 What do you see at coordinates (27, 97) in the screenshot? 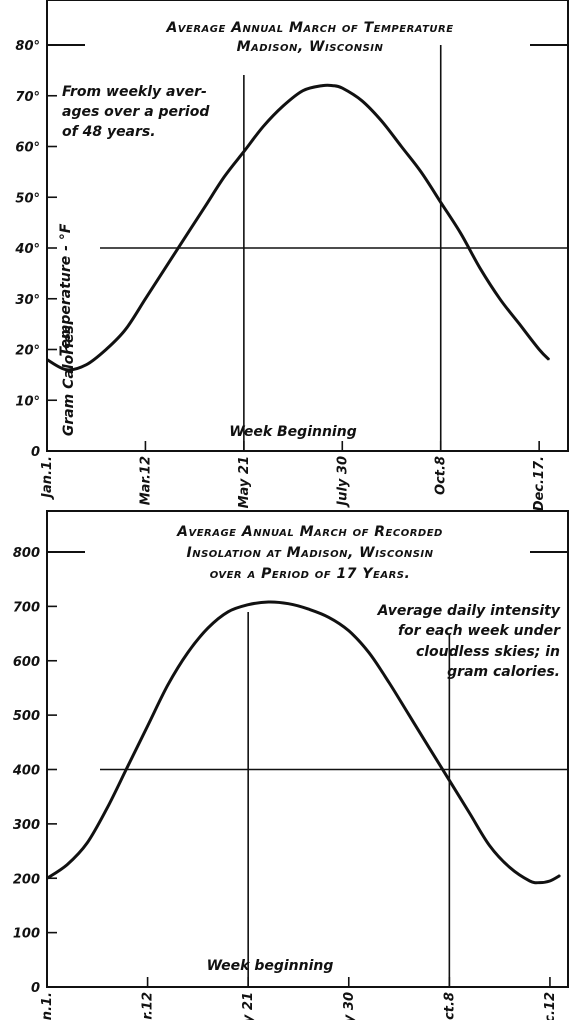
I see `y-tick-label: 70°` at bounding box center [27, 97].